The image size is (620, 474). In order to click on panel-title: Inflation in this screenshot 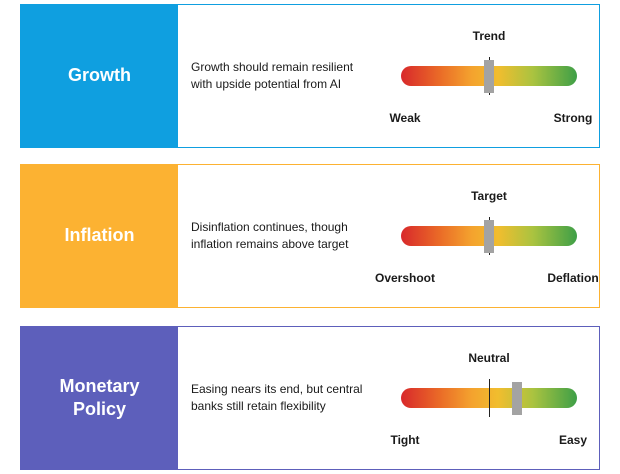, I will do `click(99, 236)`.